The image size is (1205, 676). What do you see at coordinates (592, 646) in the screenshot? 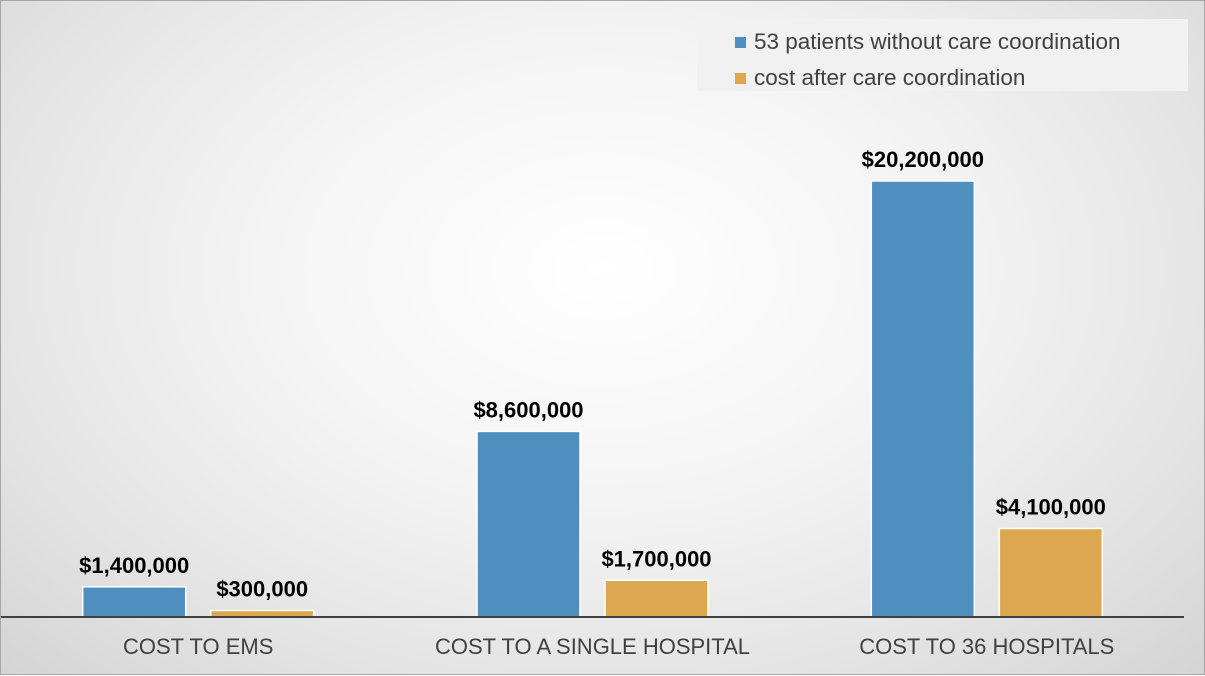
I see `category-label-1: COST TO A SINGLE HOSPITAL` at bounding box center [592, 646].